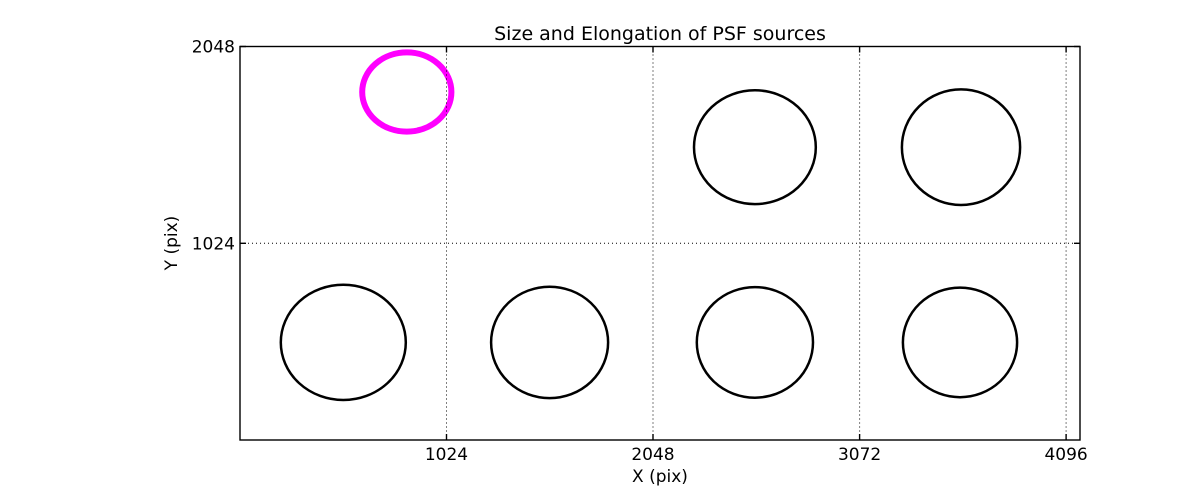 The width and height of the screenshot is (1200, 490). I want to click on y-tick-label: 2048, so click(213, 48).